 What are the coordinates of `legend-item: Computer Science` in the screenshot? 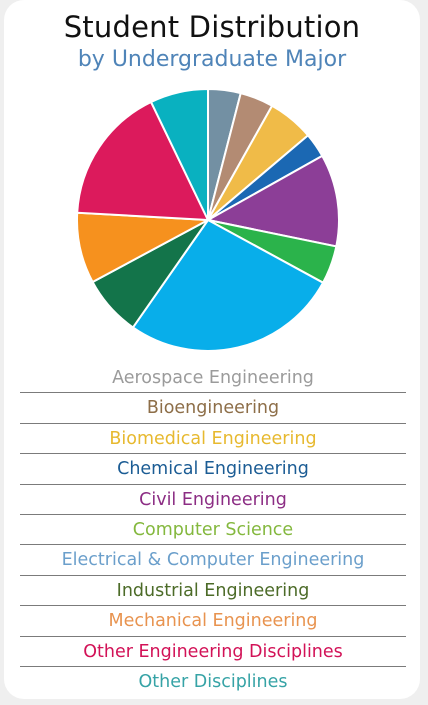 It's located at (213, 530).